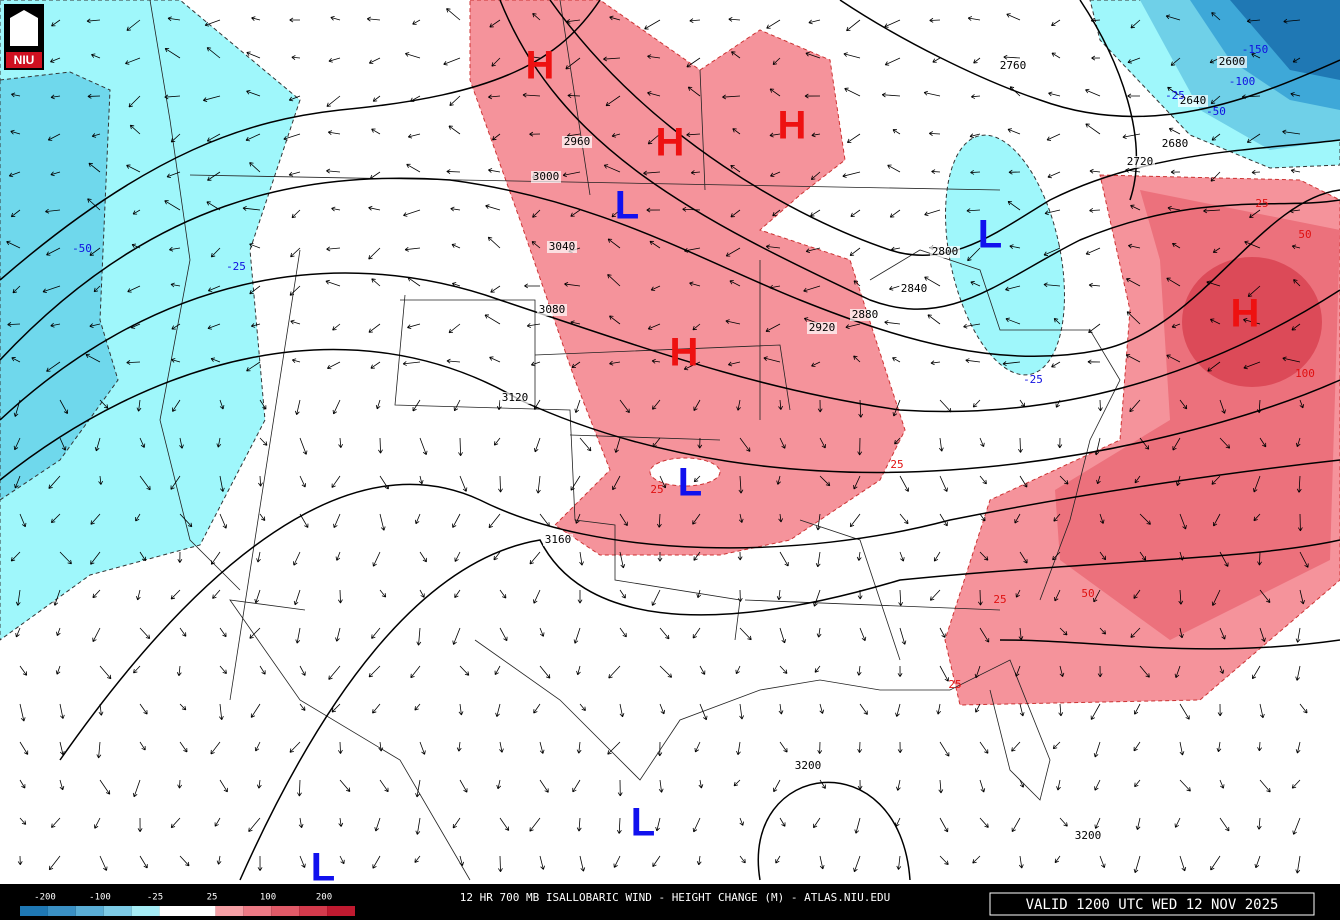 The image size is (1340, 920). Describe the element at coordinates (1169, 644) in the screenshot. I see `contour-line` at that location.